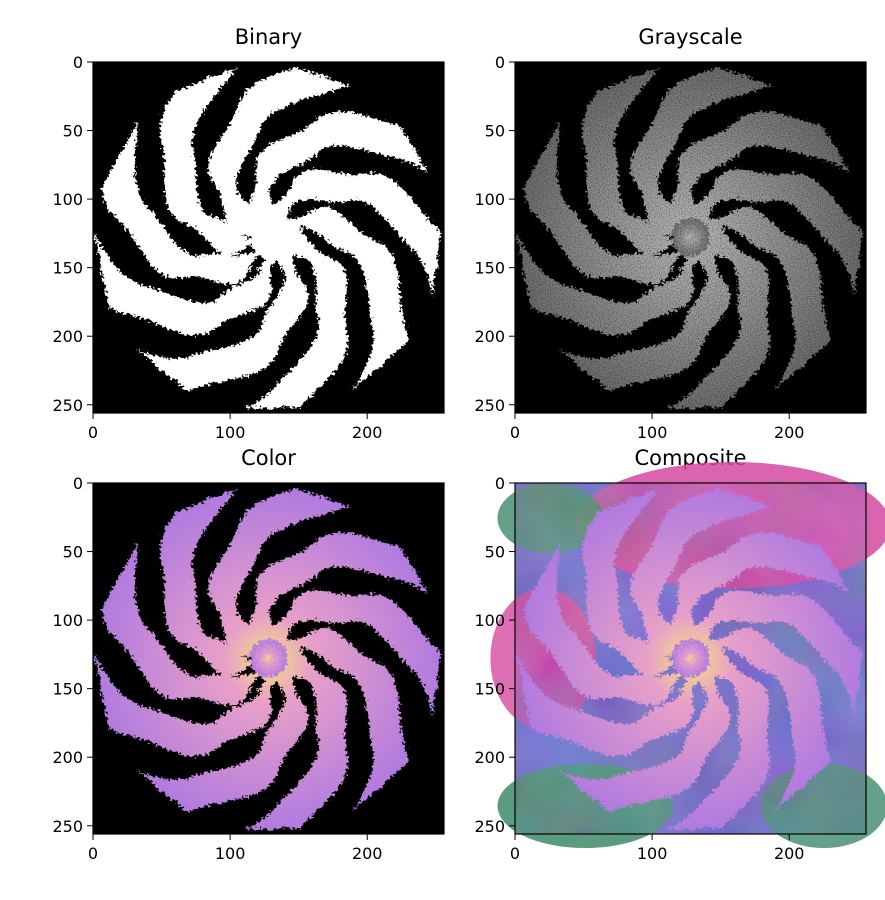 Image resolution: width=885 pixels, height=900 pixels. Describe the element at coordinates (268, 37) in the screenshot. I see `subplot-title: Binary` at that location.